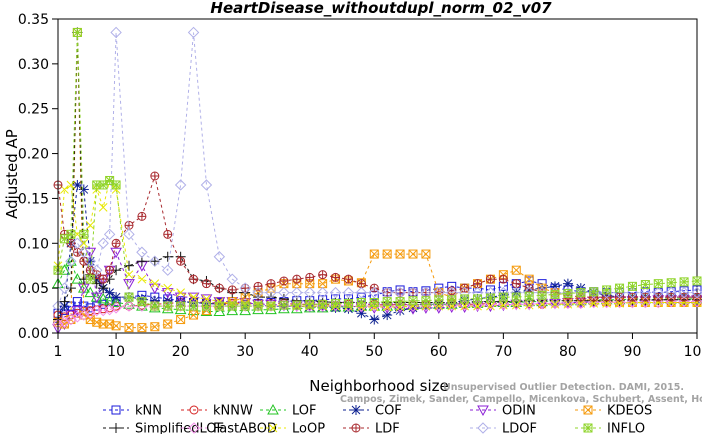  What do you see at coordinates (12, 174) in the screenshot?
I see `y-axis-label: Adjusted AP` at bounding box center [12, 174].